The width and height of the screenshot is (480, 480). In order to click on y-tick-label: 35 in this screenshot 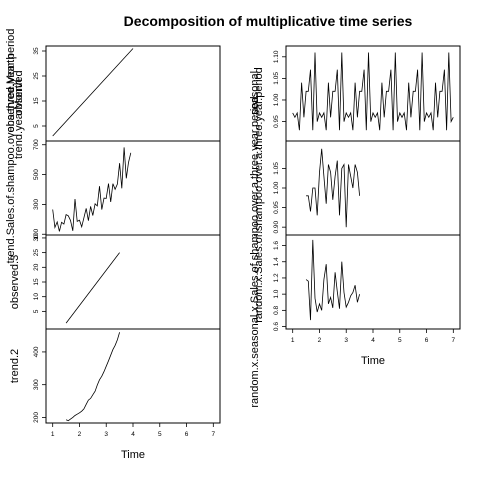, I will do `click(36, 51)`.